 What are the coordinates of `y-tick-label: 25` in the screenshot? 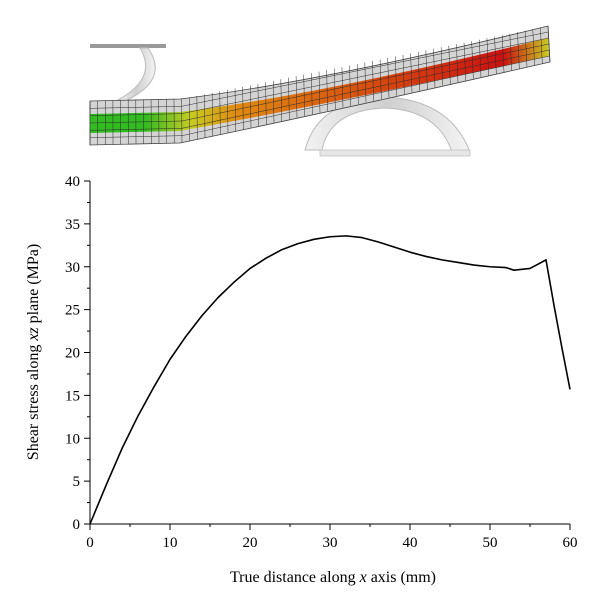 It's located at (72, 311).